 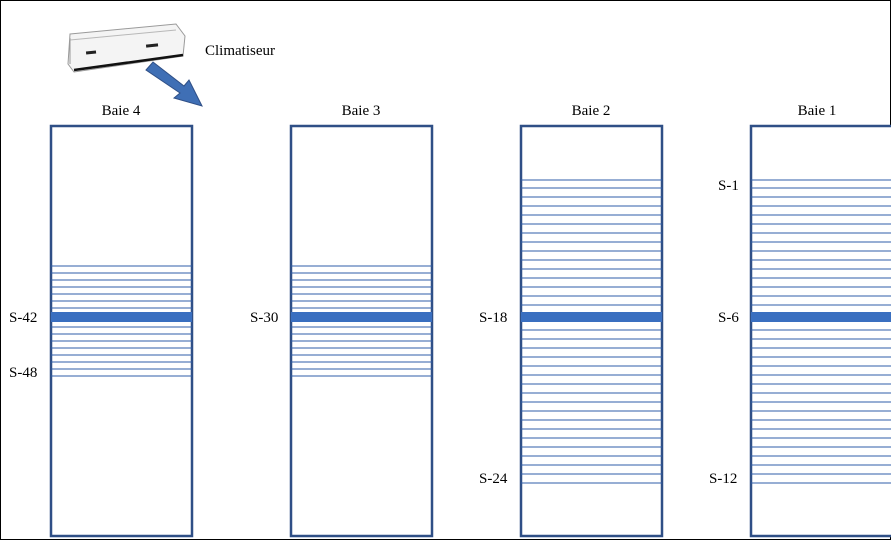 I want to click on rack-baie-4-shelves, so click(x=121, y=321).